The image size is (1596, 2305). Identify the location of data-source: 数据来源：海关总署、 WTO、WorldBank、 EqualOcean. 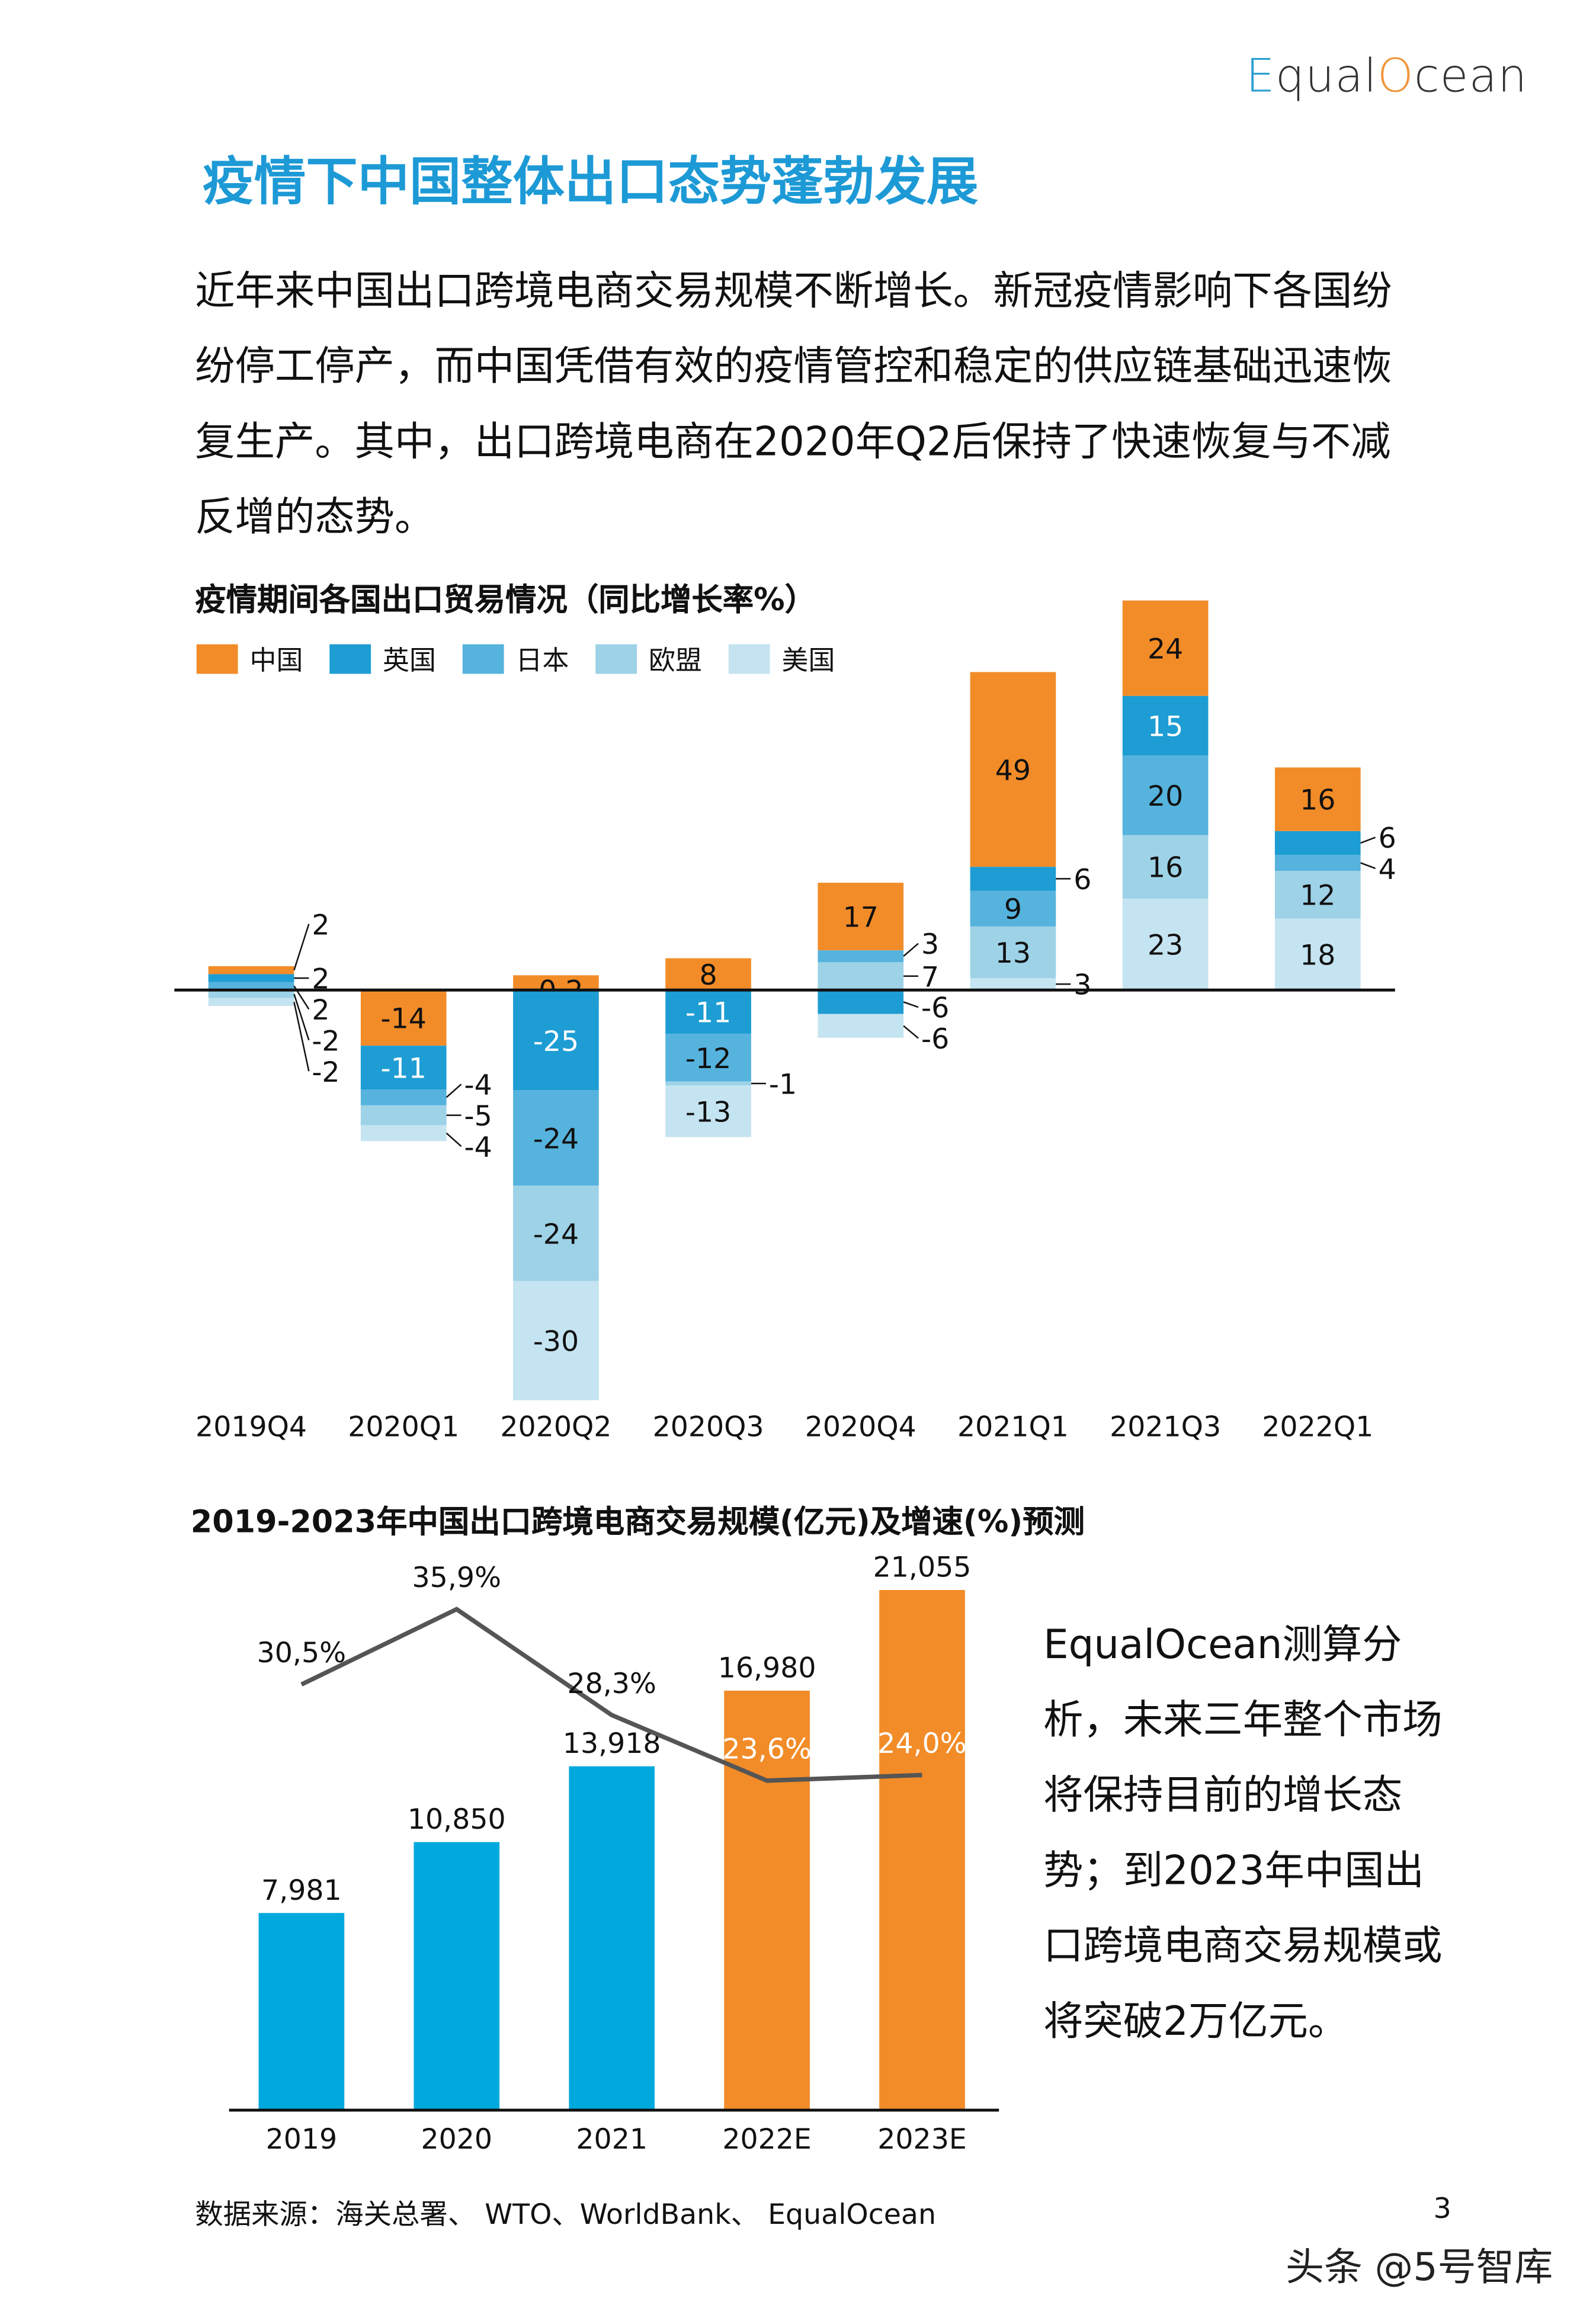
(565, 2215).